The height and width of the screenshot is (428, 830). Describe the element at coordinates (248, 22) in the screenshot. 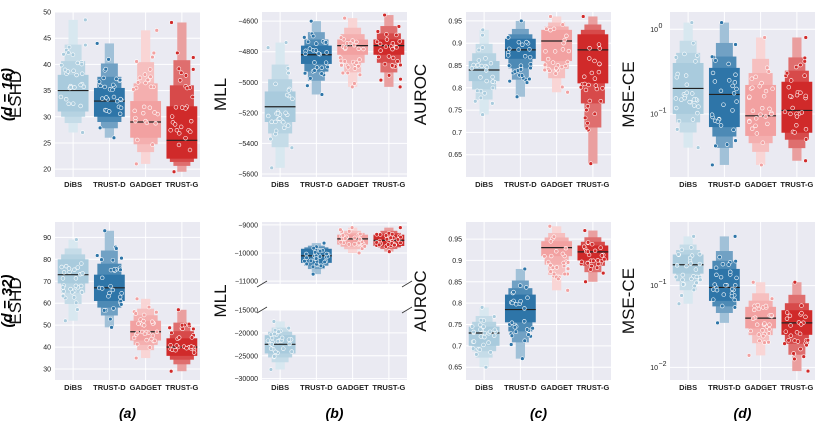

I see `y-tick-label: −4600` at that location.